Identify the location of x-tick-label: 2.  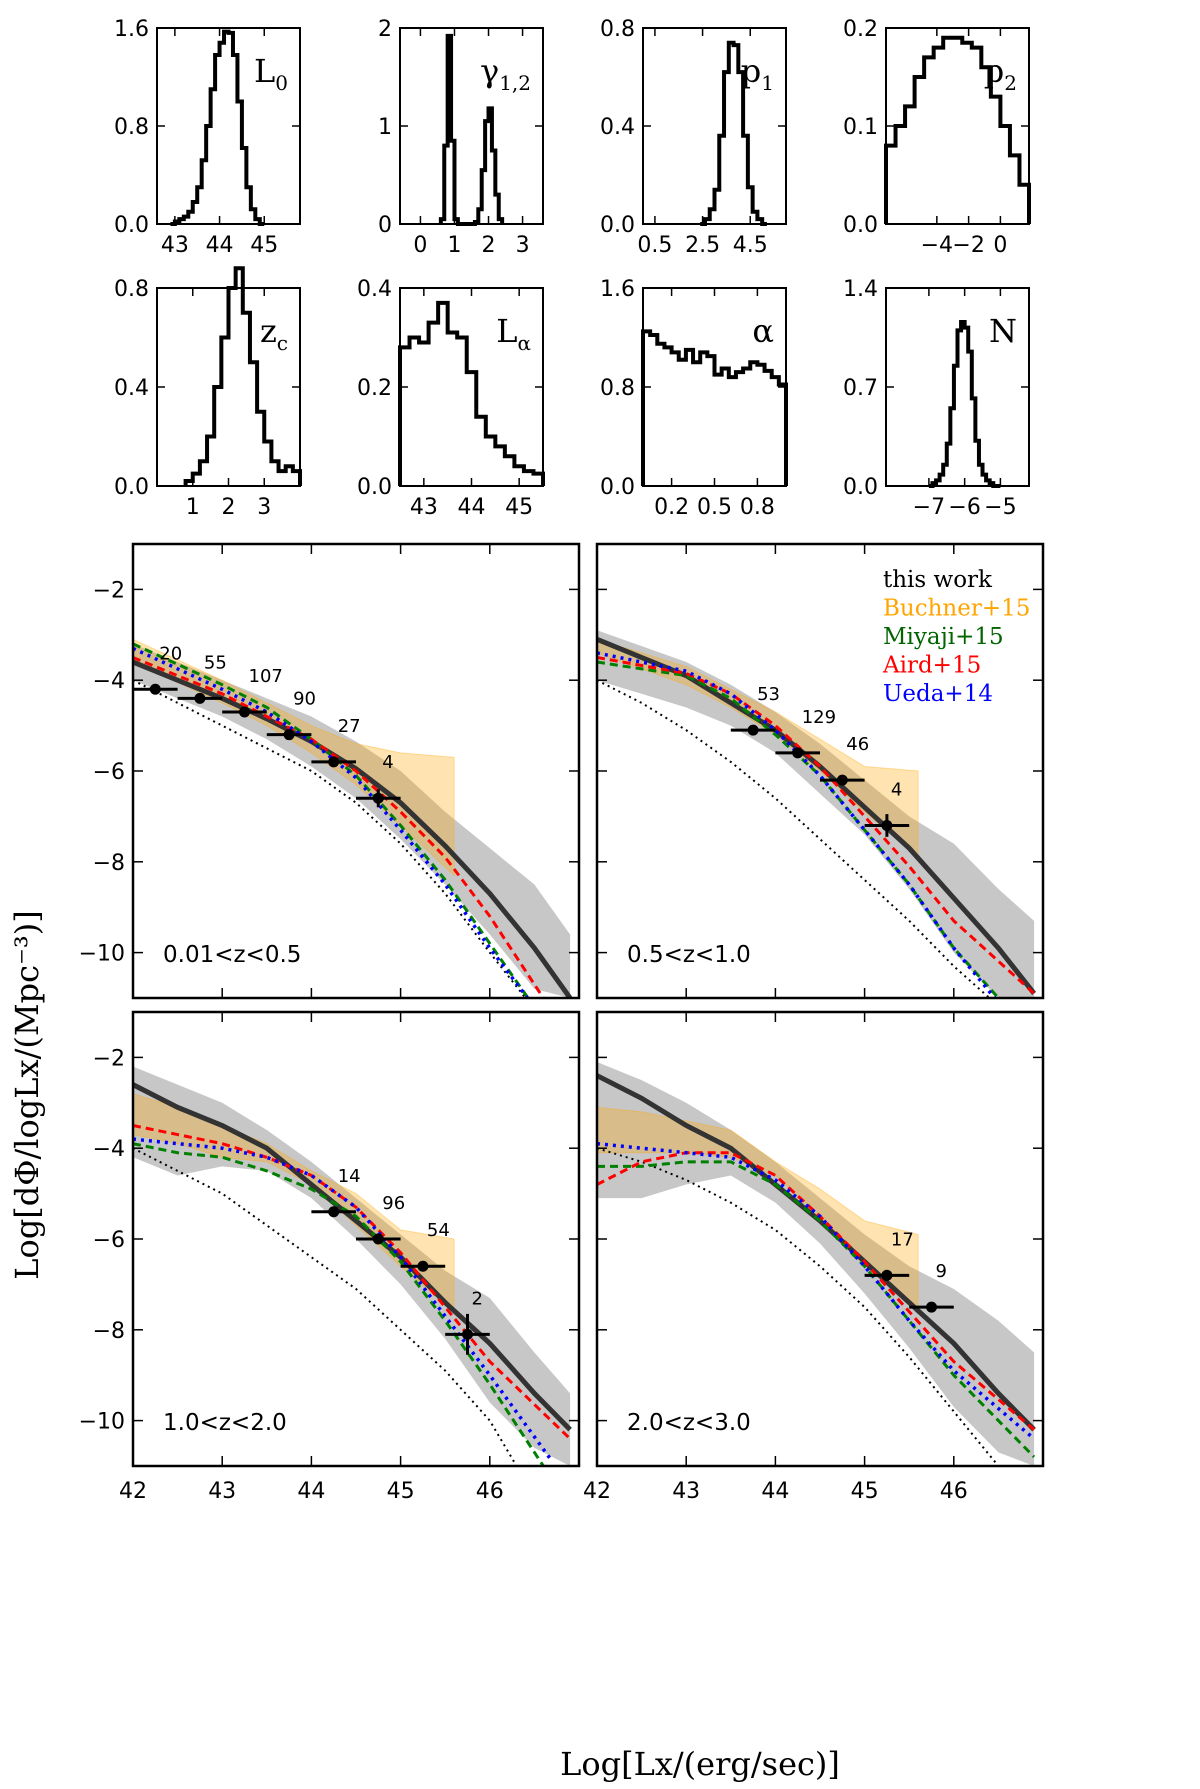
(489, 245).